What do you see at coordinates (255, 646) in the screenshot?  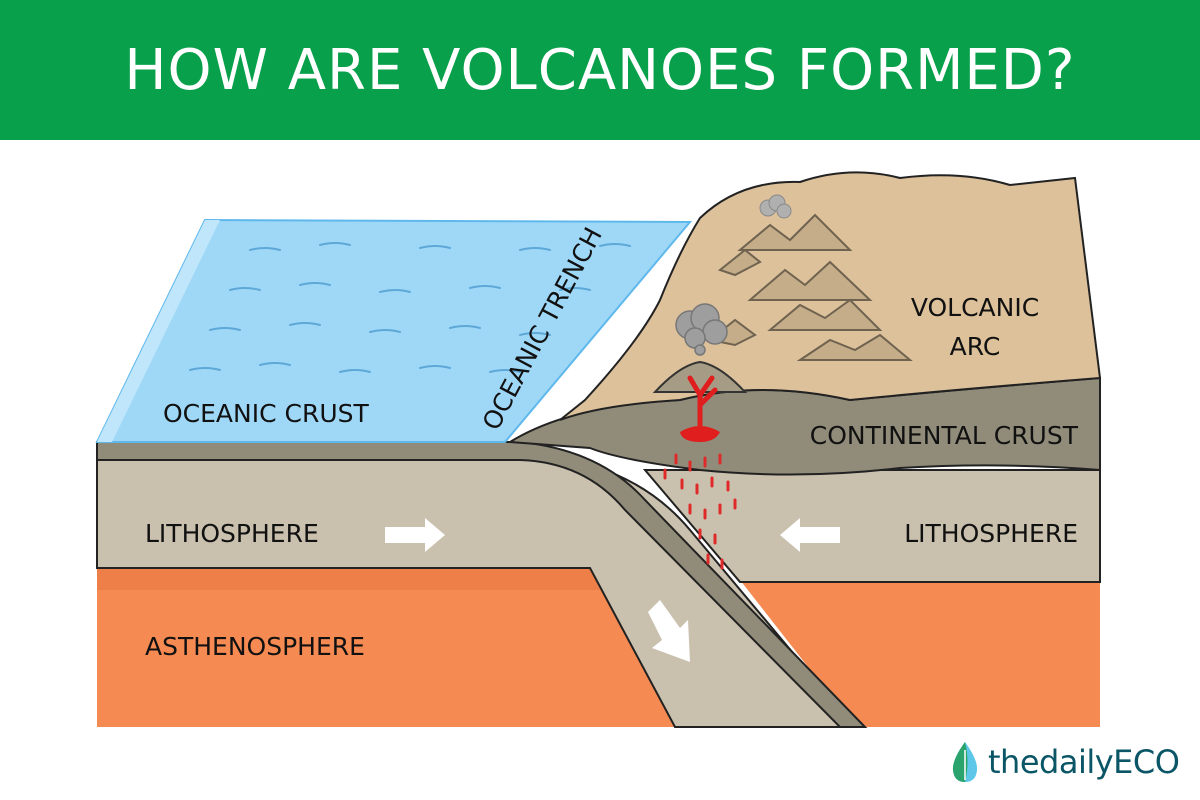 I see `asthenosphere-label: ASTHENOSPHERE` at bounding box center [255, 646].